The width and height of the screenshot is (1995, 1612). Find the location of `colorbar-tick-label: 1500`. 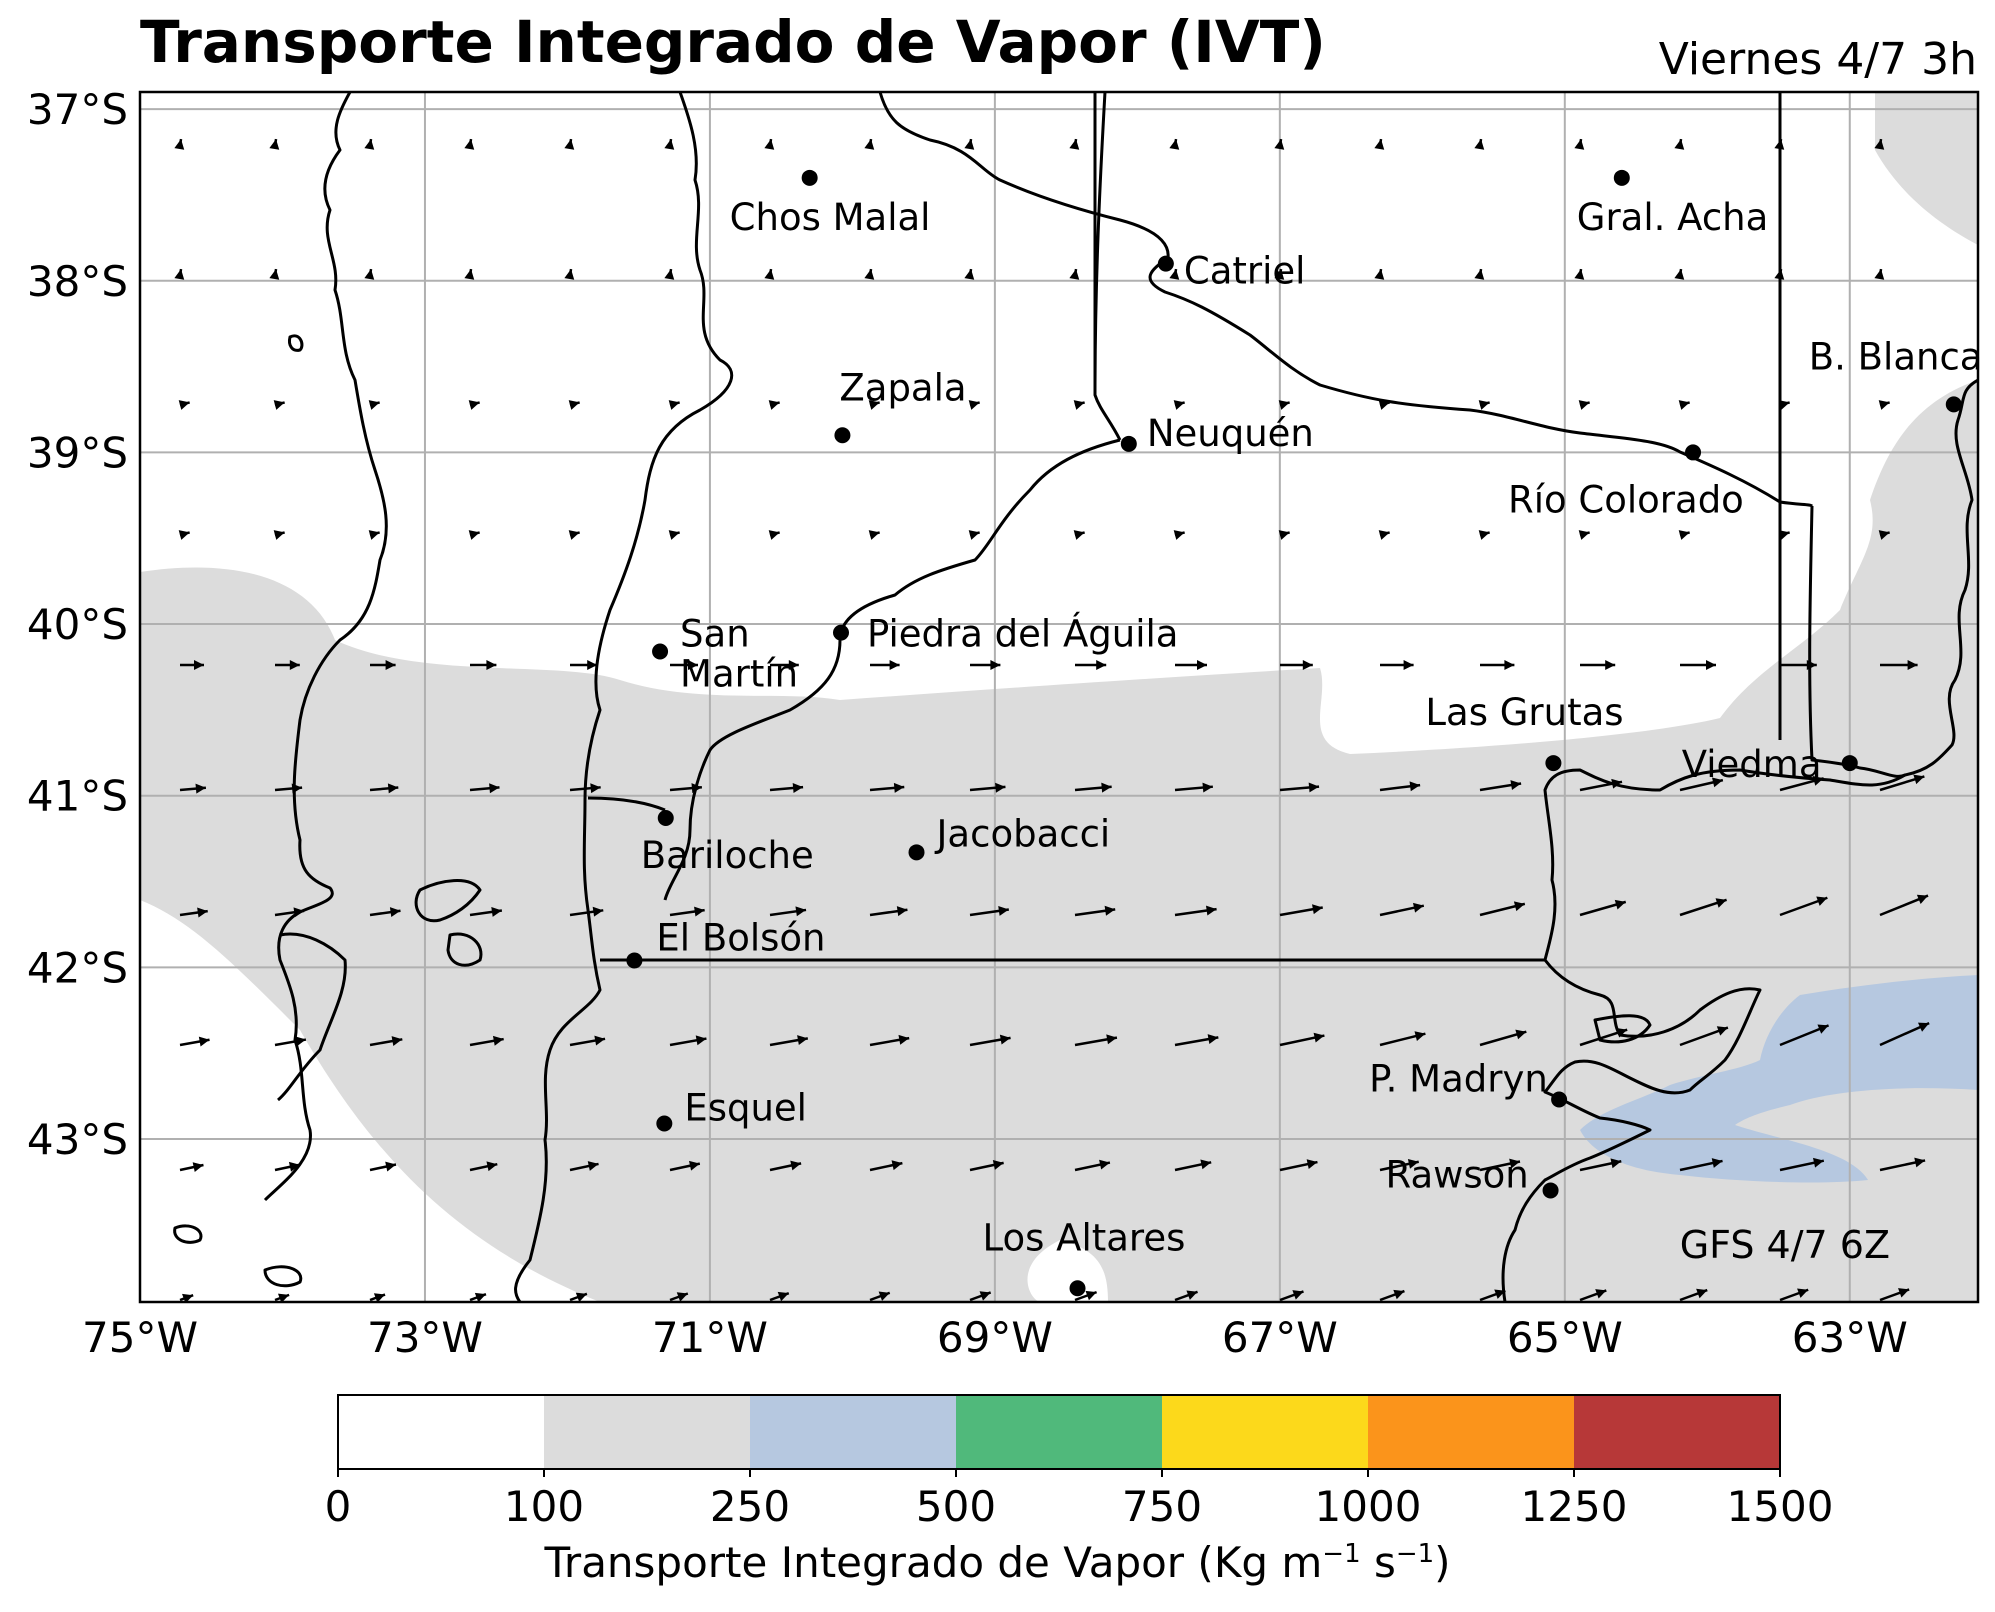

colorbar-tick-label: 1500 is located at coordinates (1780, 1506).